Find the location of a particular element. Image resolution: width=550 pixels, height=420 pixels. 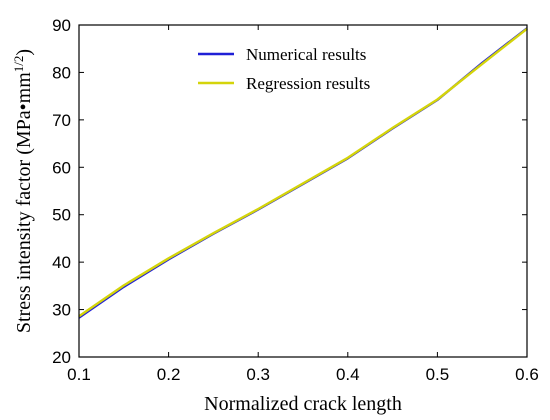

legend: Numerical results Regression results is located at coordinates (284, 69).